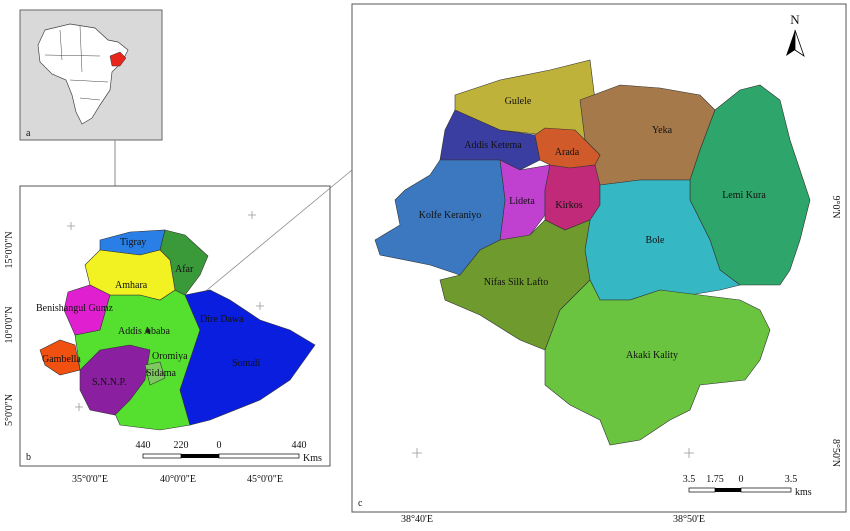  What do you see at coordinates (516, 282) in the screenshot?
I see `subcity-label: Nifas Silk Lafto` at bounding box center [516, 282].